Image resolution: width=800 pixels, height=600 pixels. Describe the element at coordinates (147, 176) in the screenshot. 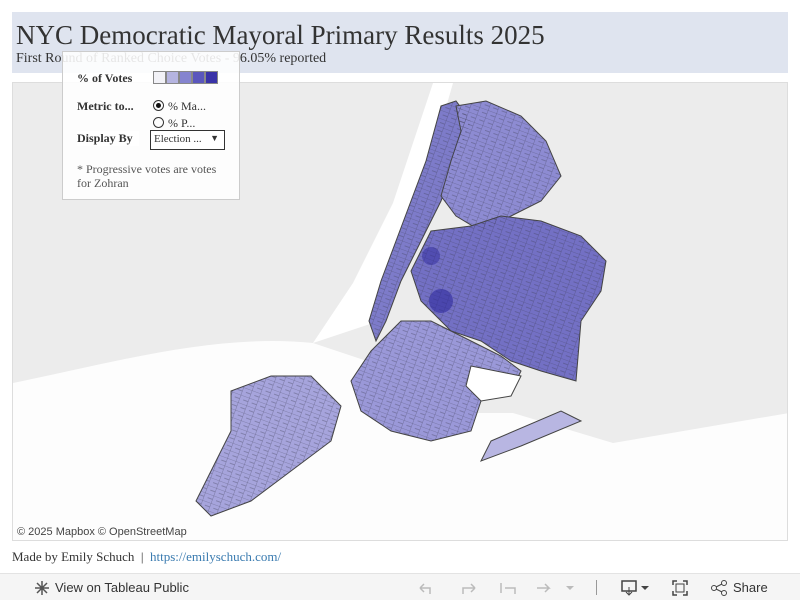

I see `note: * Progressive votes are votes for Zohran` at that location.